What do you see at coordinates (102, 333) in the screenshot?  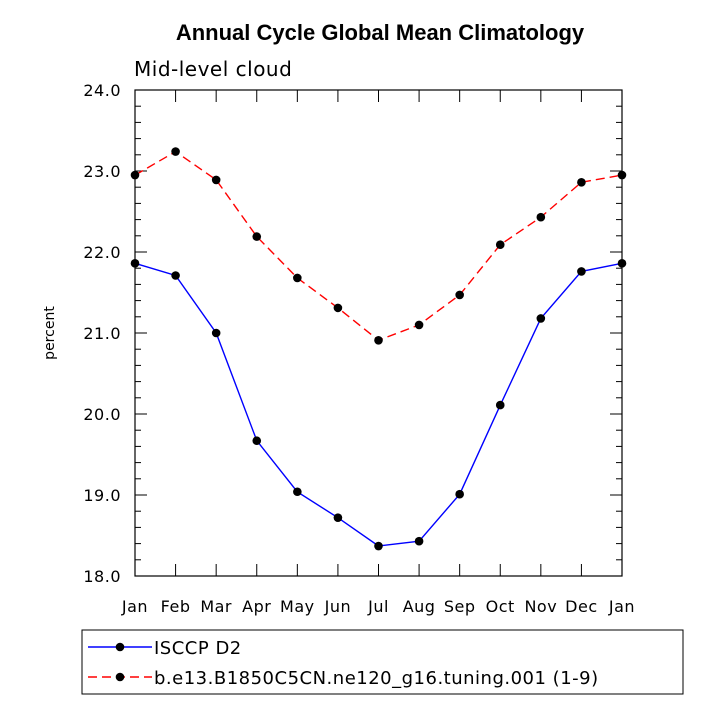 I see `y-tick-label: 21.0` at bounding box center [102, 333].